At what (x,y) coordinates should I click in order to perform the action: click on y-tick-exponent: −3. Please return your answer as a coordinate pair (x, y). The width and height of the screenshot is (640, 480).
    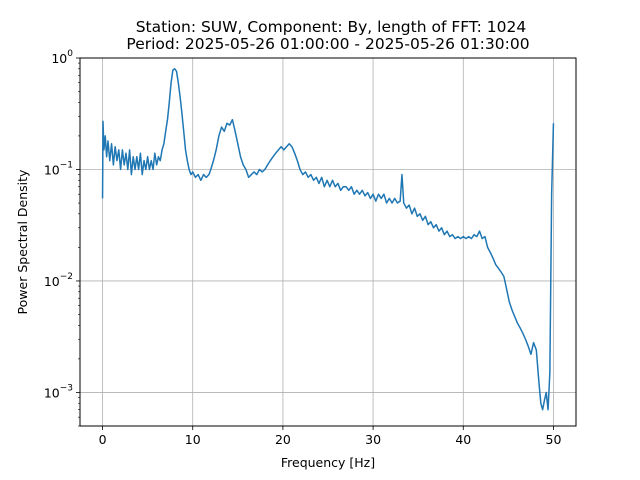
    Looking at the image, I should click on (66, 388).